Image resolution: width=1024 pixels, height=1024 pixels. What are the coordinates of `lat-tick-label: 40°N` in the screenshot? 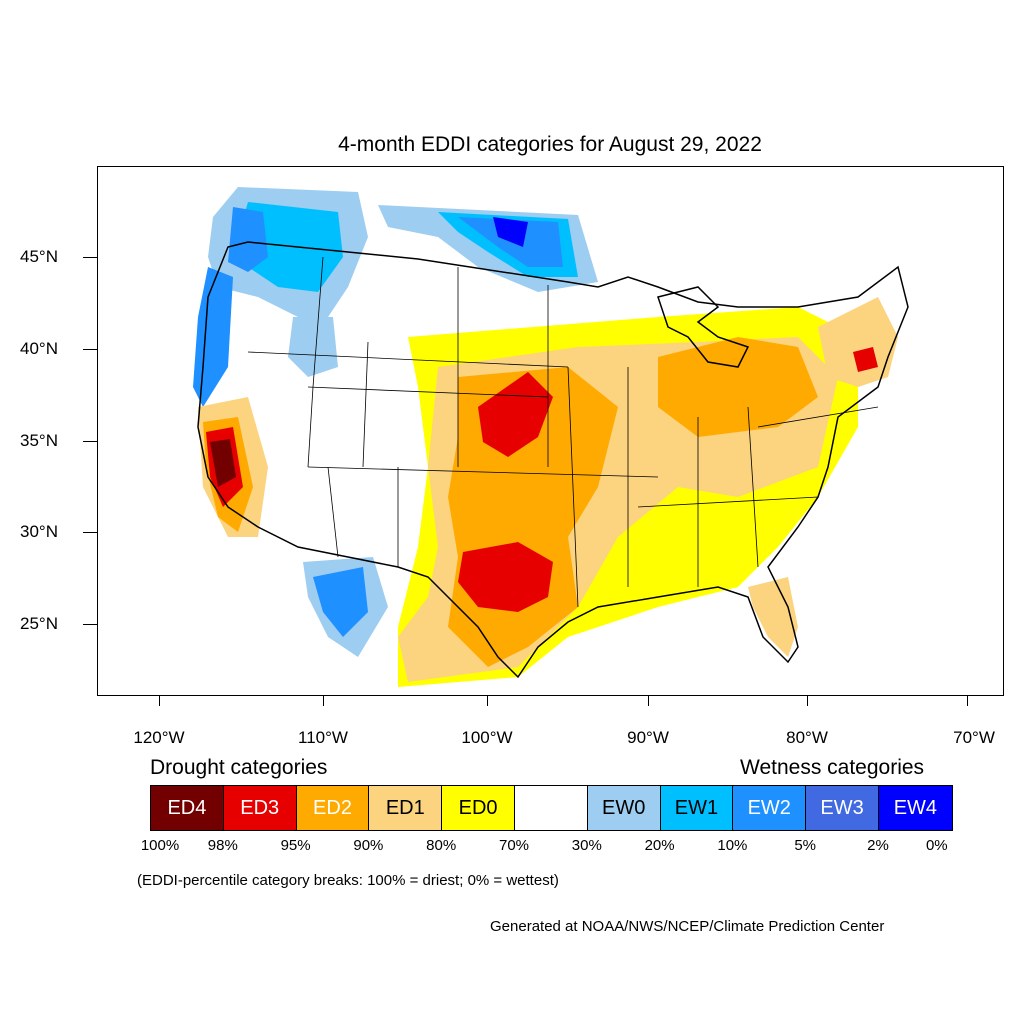 It's located at (39, 348).